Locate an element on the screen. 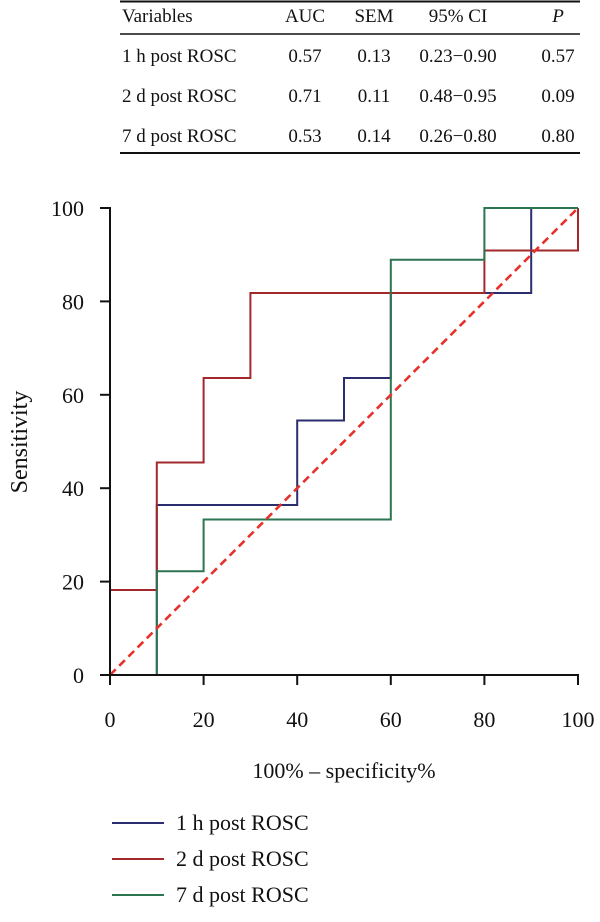  table-cell: 1 h post ROSC is located at coordinates (179, 56).